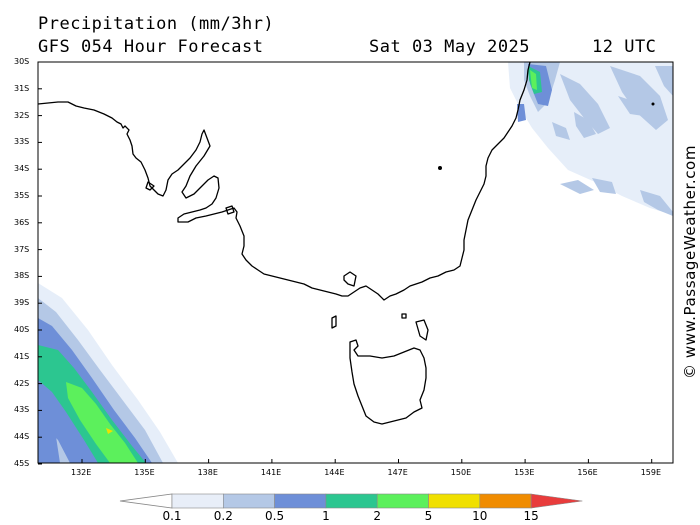  I want to click on precip-yellow, so click(109, 431).